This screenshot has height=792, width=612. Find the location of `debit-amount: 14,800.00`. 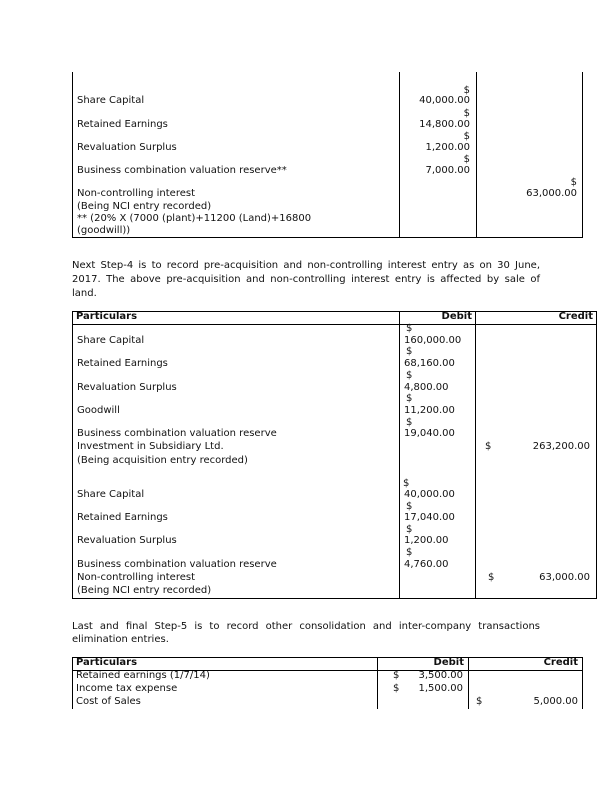

debit-amount: 14,800.00 is located at coordinates (444, 124).